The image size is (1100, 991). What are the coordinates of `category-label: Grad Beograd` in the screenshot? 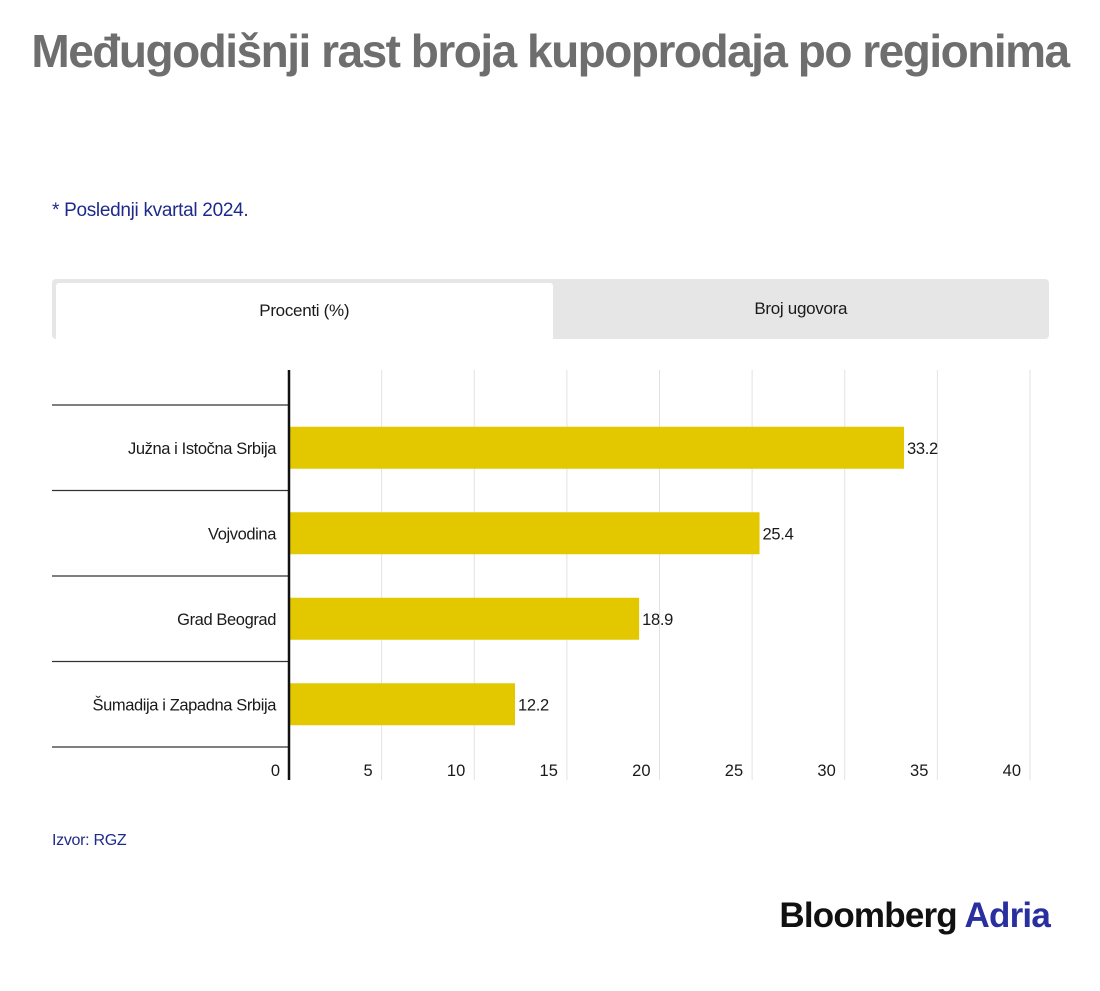 It's located at (226, 620).